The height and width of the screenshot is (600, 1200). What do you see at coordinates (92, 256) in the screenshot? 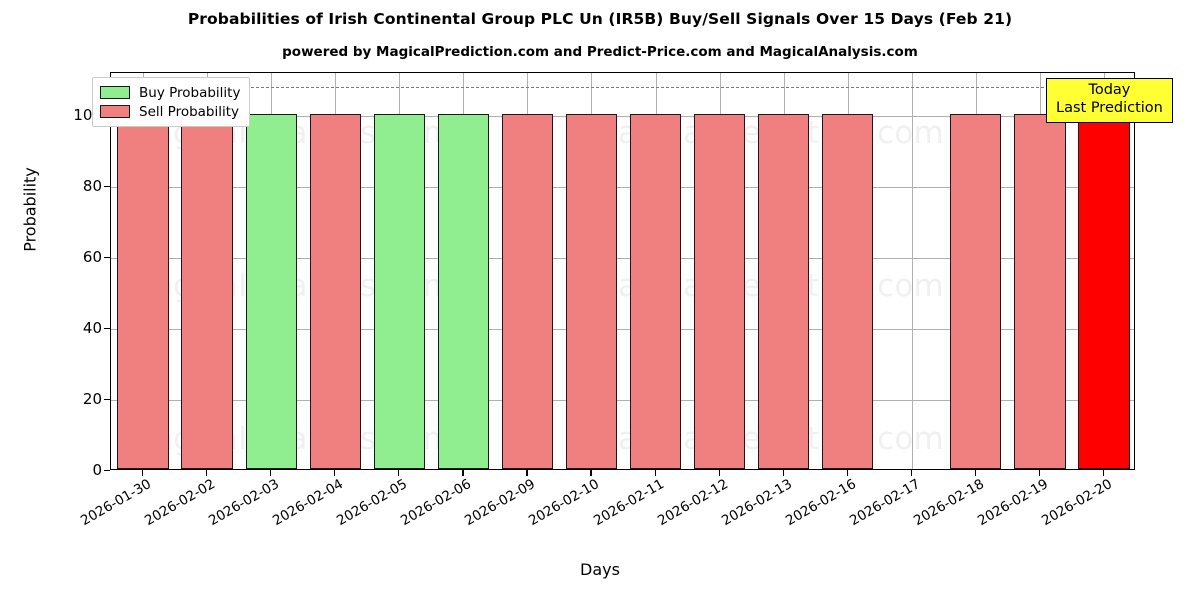
I see `y-axis-tick-label: 60` at bounding box center [92, 256].